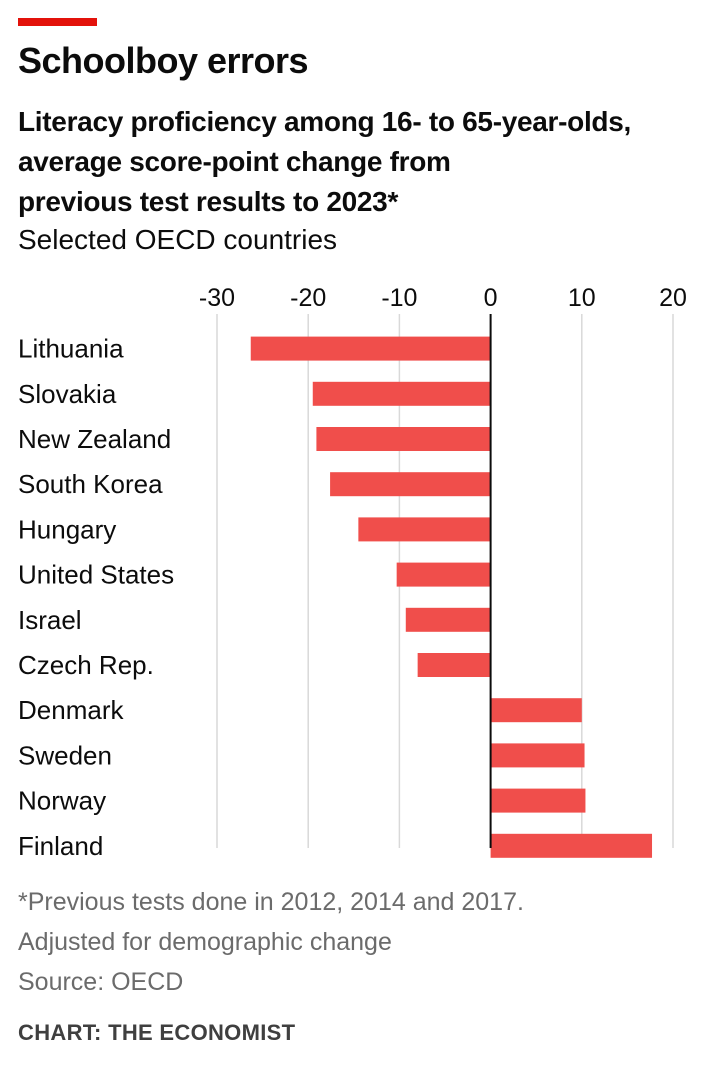  What do you see at coordinates (308, 298) in the screenshot?
I see `x-tick-label: -20` at bounding box center [308, 298].